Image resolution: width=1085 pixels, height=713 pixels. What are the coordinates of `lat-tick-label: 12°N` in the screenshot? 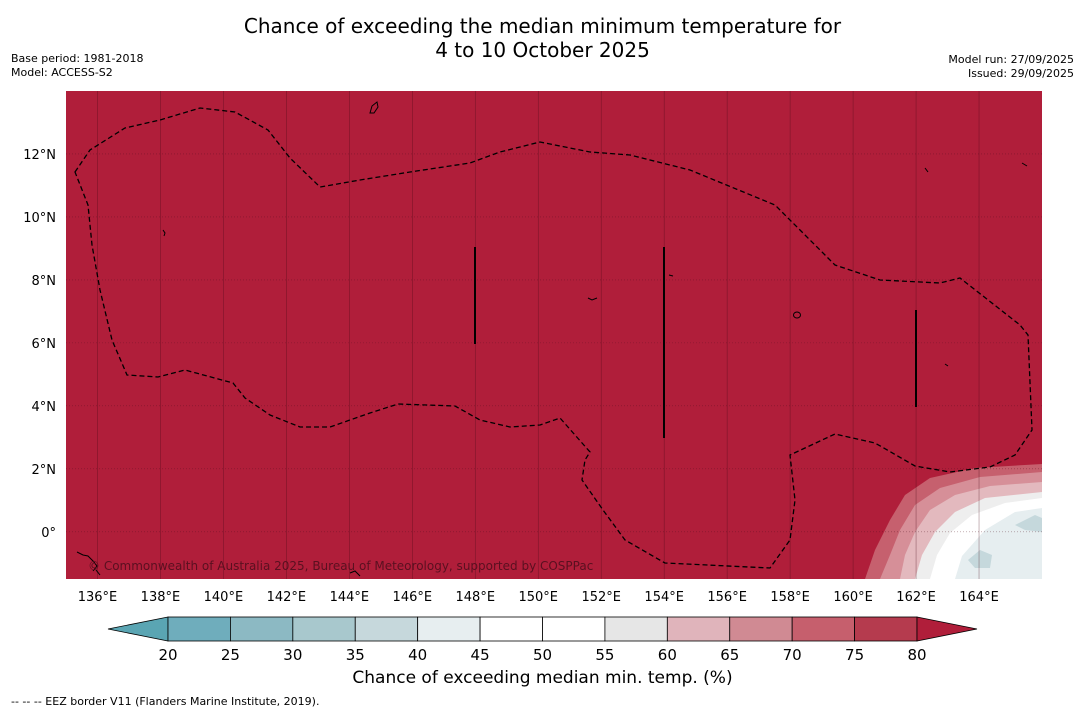 It's located at (39, 155).